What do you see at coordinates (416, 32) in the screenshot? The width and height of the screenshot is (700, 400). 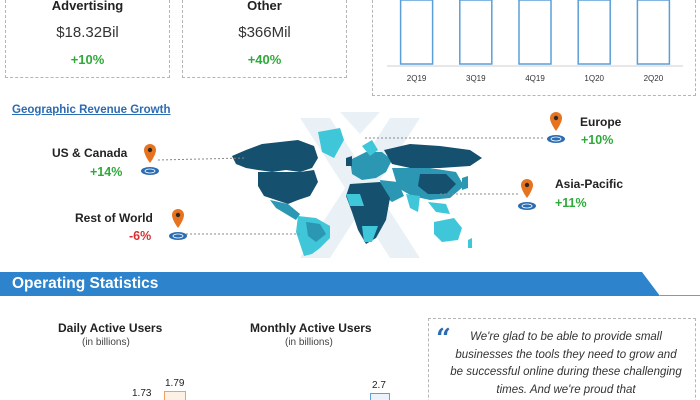 I see `chart-bar-2Q19` at bounding box center [416, 32].